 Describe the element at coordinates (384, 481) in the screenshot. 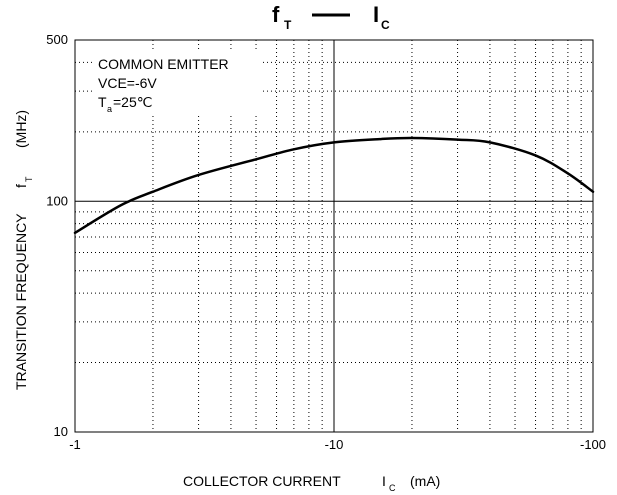

I see `x-axis-label-symbol: I` at that location.